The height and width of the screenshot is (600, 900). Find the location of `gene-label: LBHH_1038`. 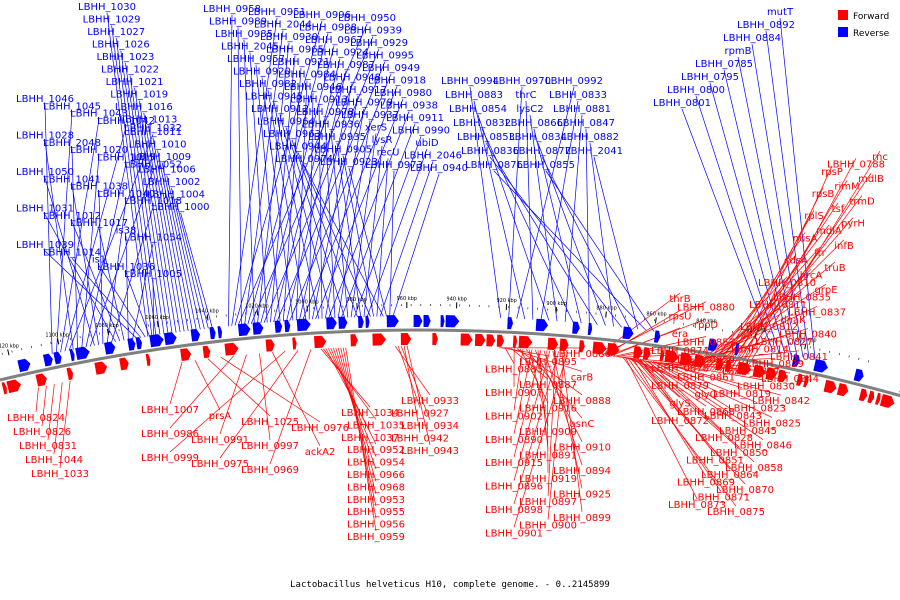

gene-label: LBHH_1038 is located at coordinates (99, 187).